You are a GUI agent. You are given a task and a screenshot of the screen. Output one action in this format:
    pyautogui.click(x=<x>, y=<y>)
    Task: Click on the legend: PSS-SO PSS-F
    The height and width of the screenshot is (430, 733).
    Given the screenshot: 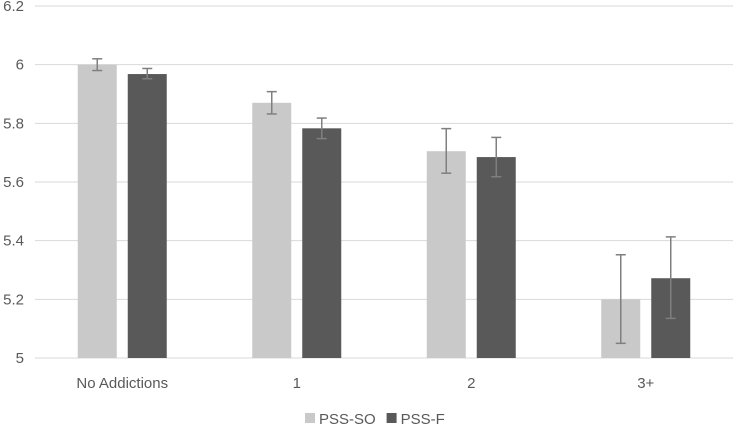 What is the action you would take?
    pyautogui.click(x=375, y=419)
    